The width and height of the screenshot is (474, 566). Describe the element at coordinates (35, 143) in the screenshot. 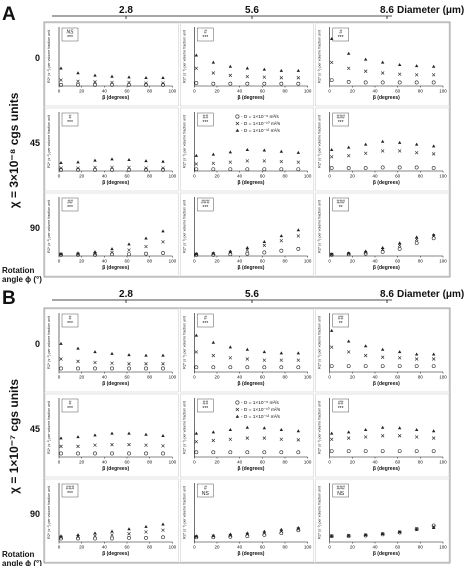

I see `row-angle-label: 45` at that location.